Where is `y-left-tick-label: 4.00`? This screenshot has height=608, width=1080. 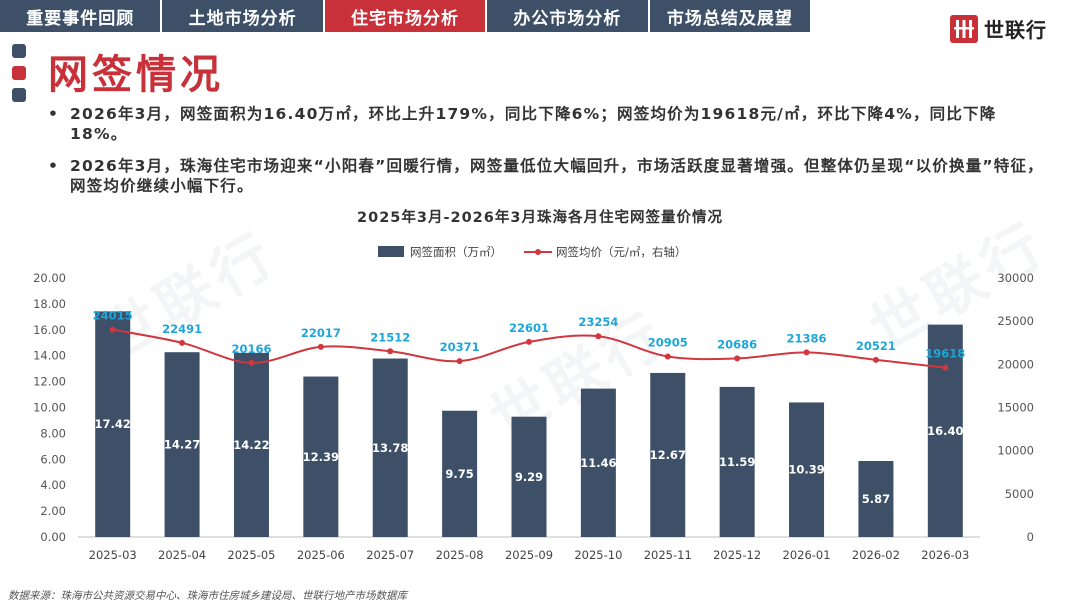
y-left-tick-label: 4.00 is located at coordinates (53, 485).